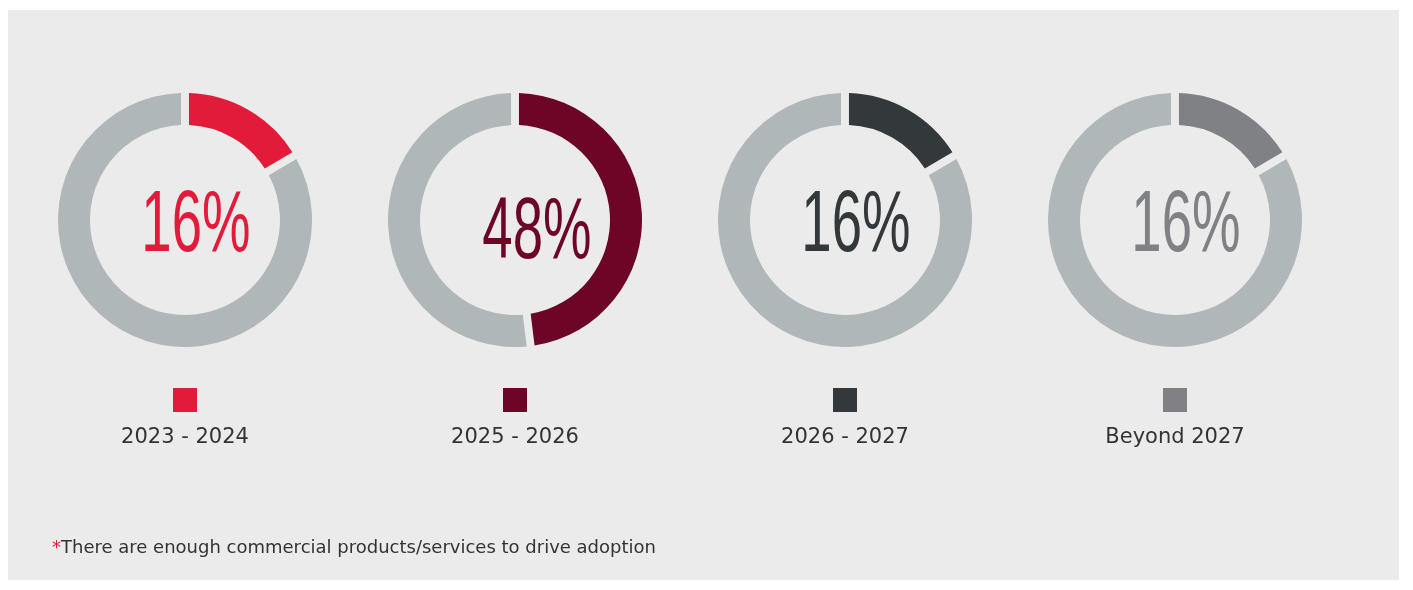 The image size is (1413, 590). What do you see at coordinates (1175, 436) in the screenshot?
I see `legend-label: Beyond 2027` at bounding box center [1175, 436].